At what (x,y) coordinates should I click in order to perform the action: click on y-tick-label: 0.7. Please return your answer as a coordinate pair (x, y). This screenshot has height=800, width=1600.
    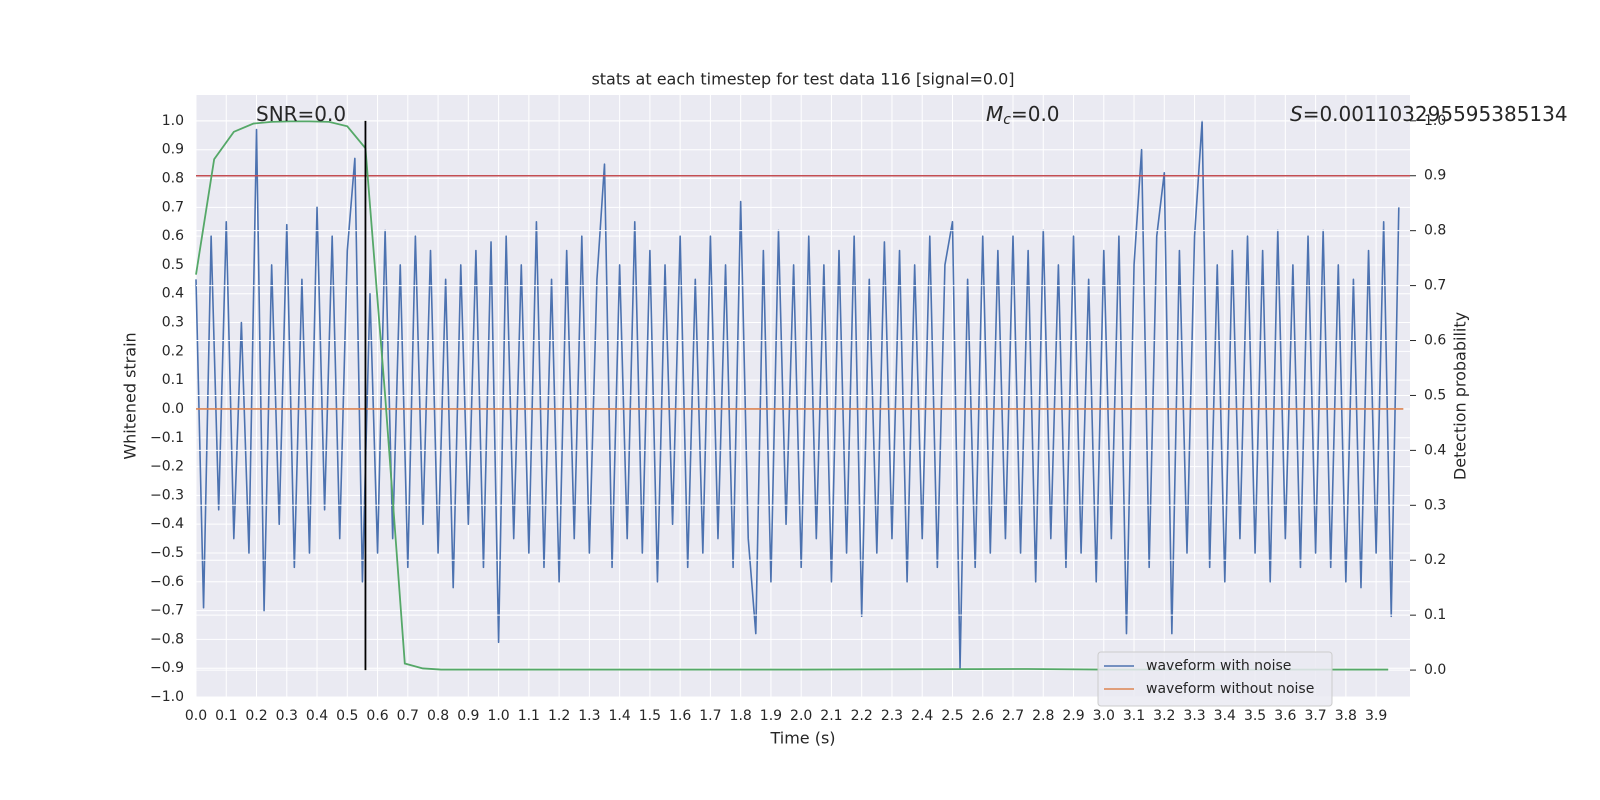
    Looking at the image, I should click on (173, 207).